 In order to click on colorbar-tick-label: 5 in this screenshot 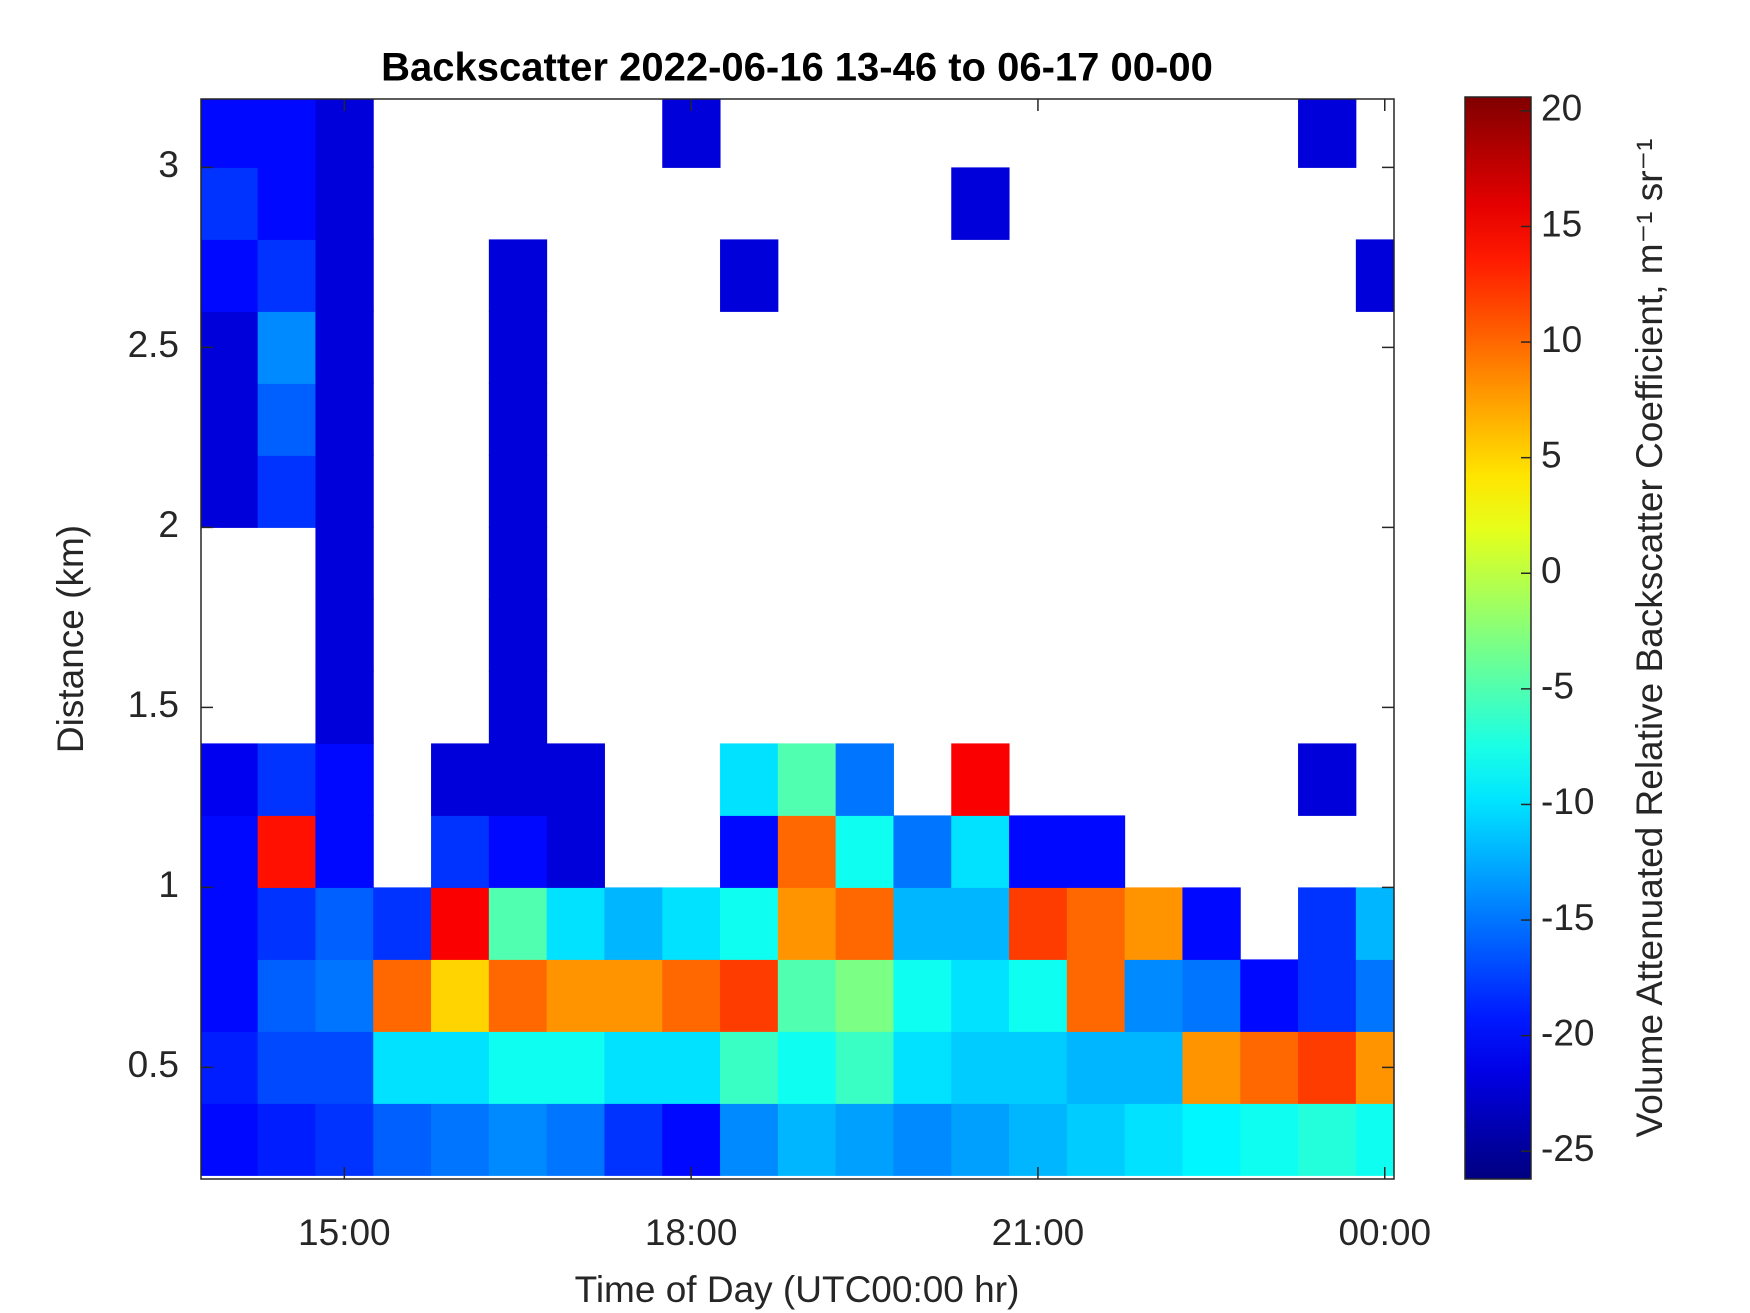, I will do `click(1551, 454)`.